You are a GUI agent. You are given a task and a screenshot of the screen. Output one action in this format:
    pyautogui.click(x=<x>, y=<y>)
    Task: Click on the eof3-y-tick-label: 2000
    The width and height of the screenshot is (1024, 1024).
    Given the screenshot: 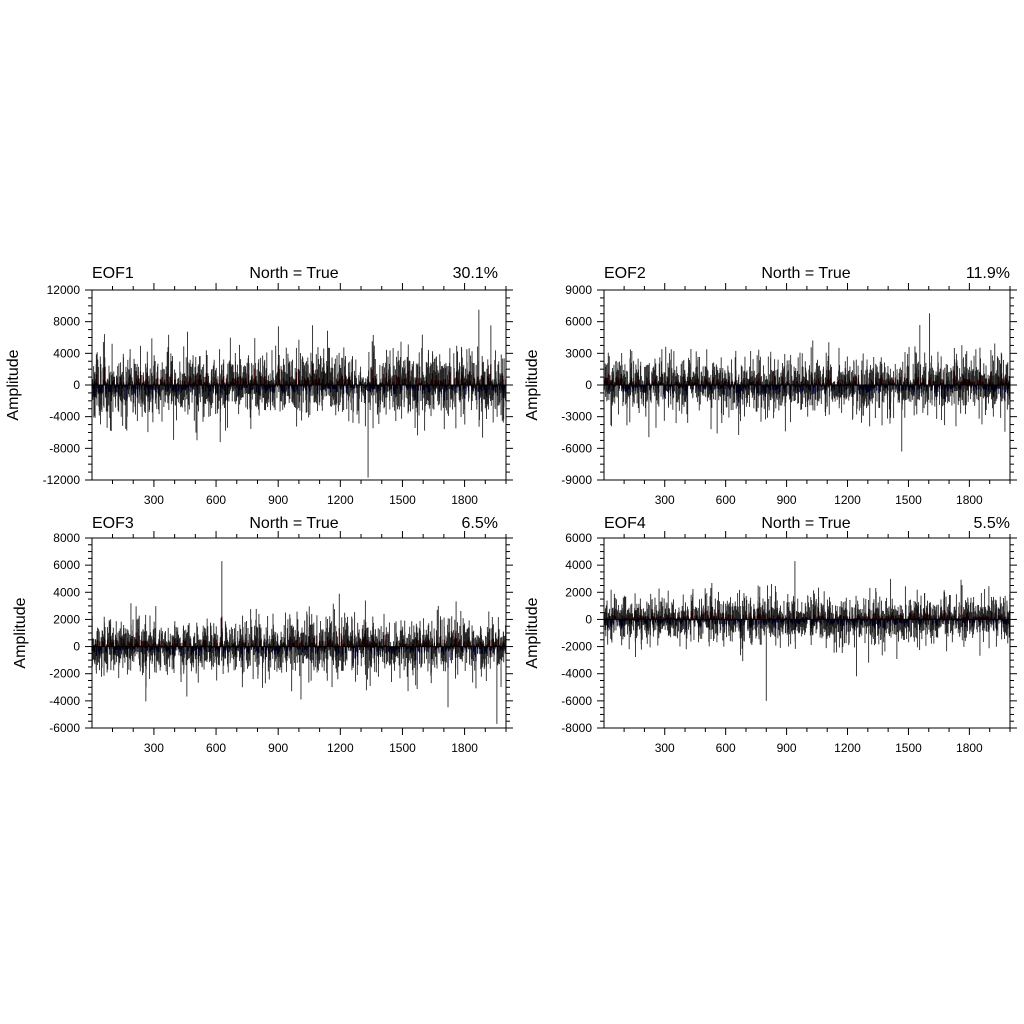 What is the action you would take?
    pyautogui.click(x=66, y=619)
    